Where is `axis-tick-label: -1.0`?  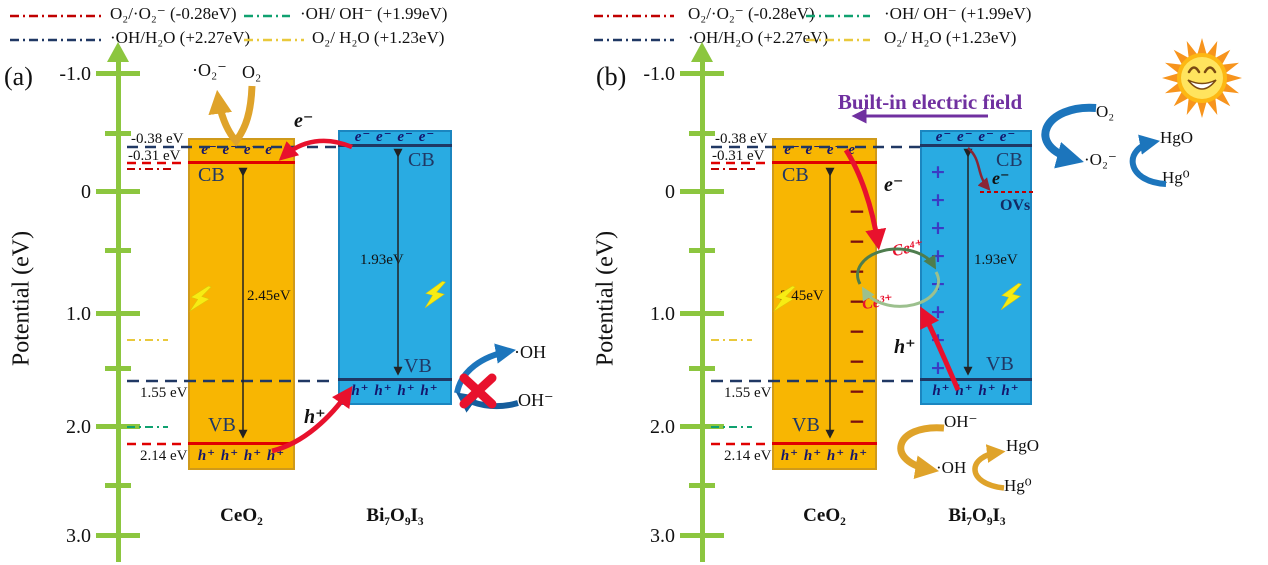
axis-tick-label: -1.0 is located at coordinates (659, 74).